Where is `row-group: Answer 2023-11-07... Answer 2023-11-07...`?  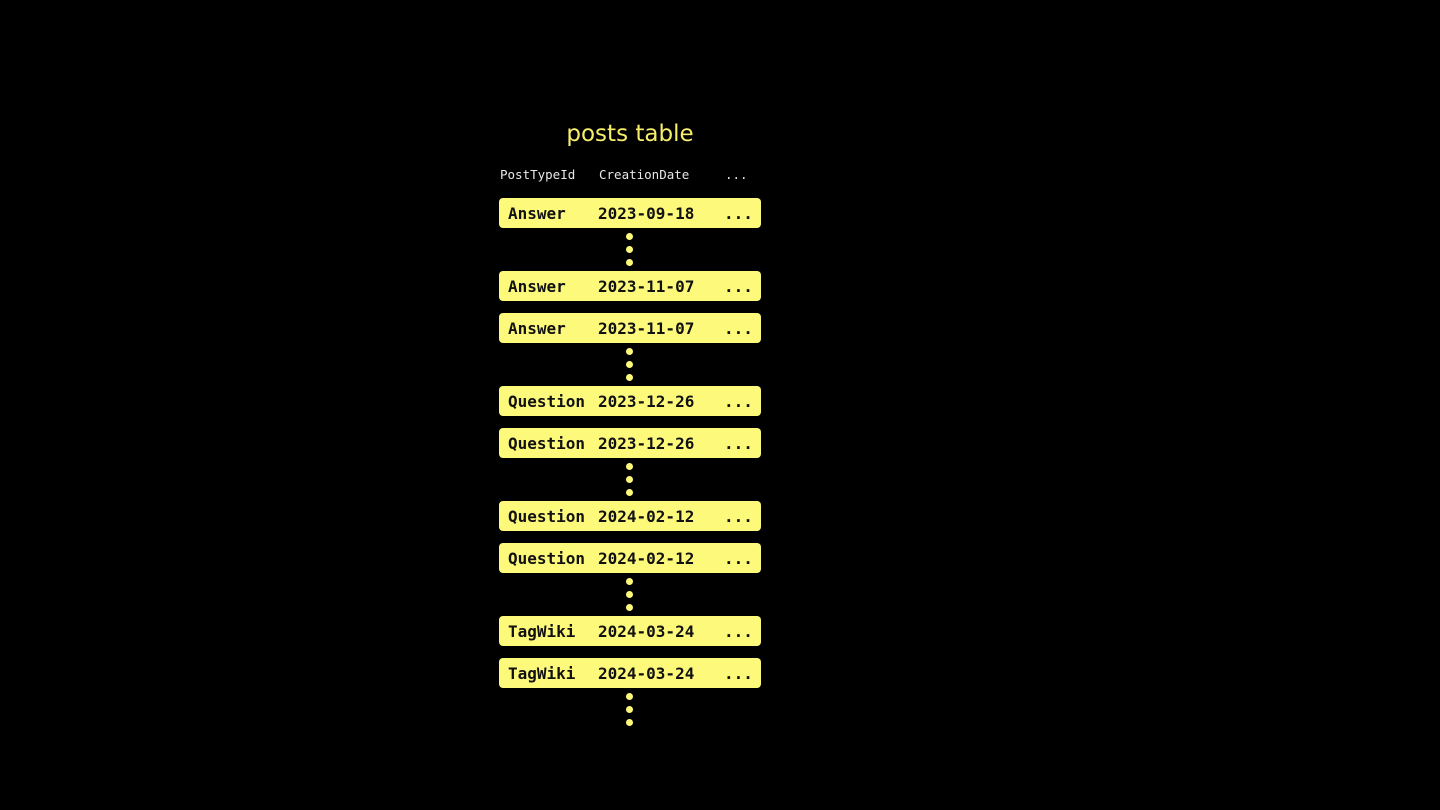 row-group: Answer 2023-11-07... Answer 2023-11-07... is located at coordinates (630, 307).